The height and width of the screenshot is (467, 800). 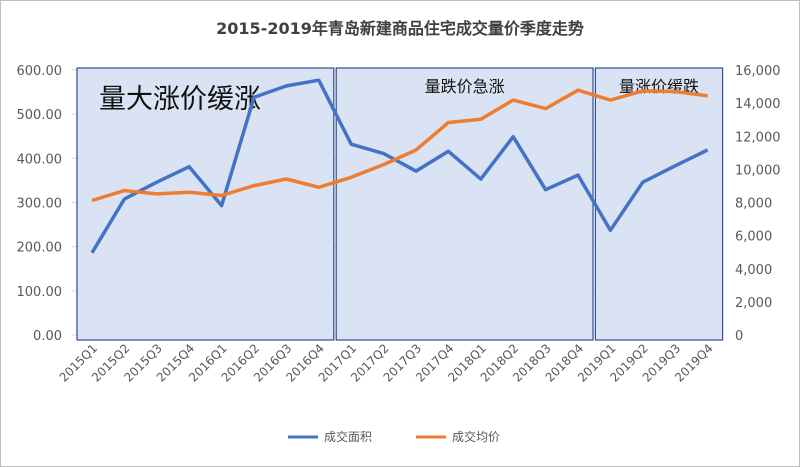 What do you see at coordinates (40, 159) in the screenshot?
I see `y-left-tick-label: 400.00` at bounding box center [40, 159].